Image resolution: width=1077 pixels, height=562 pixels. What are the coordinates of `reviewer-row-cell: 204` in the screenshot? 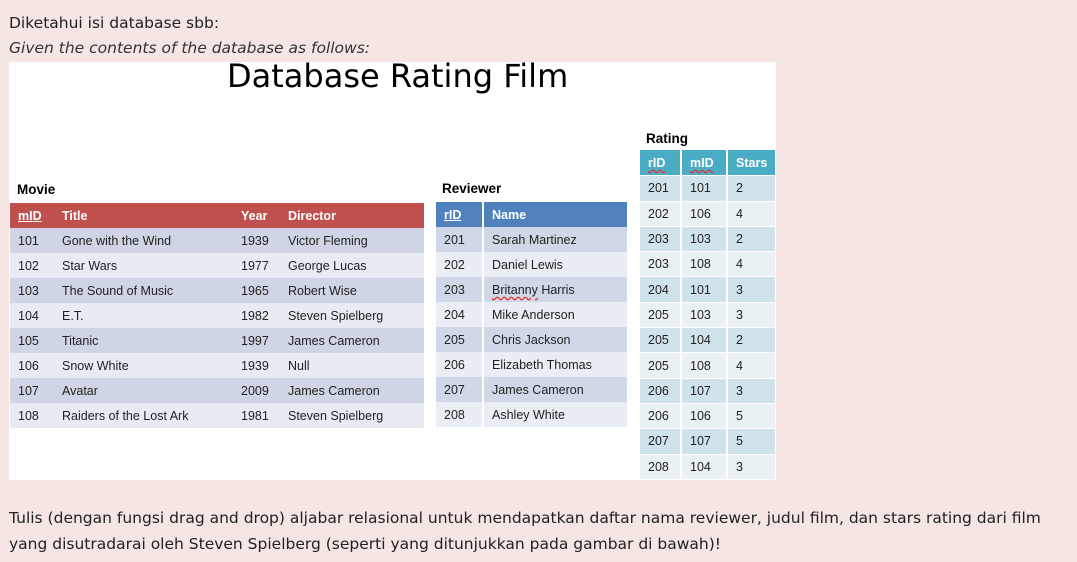 It's located at (459, 314).